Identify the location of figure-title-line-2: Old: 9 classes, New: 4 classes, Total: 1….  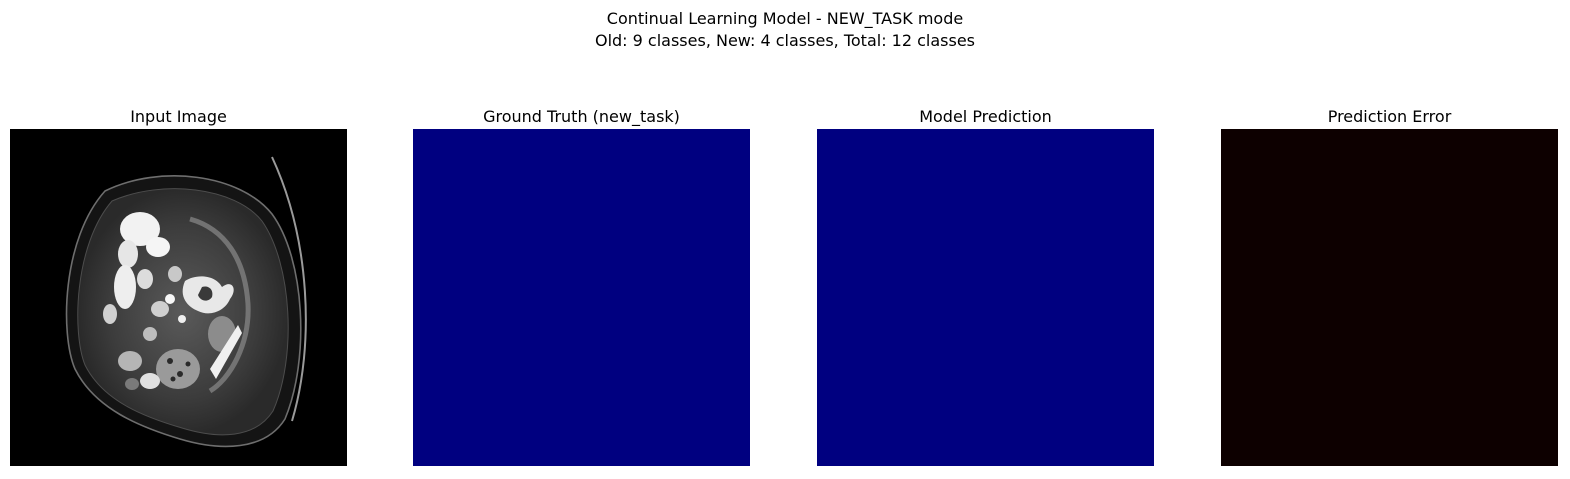
(785, 40).